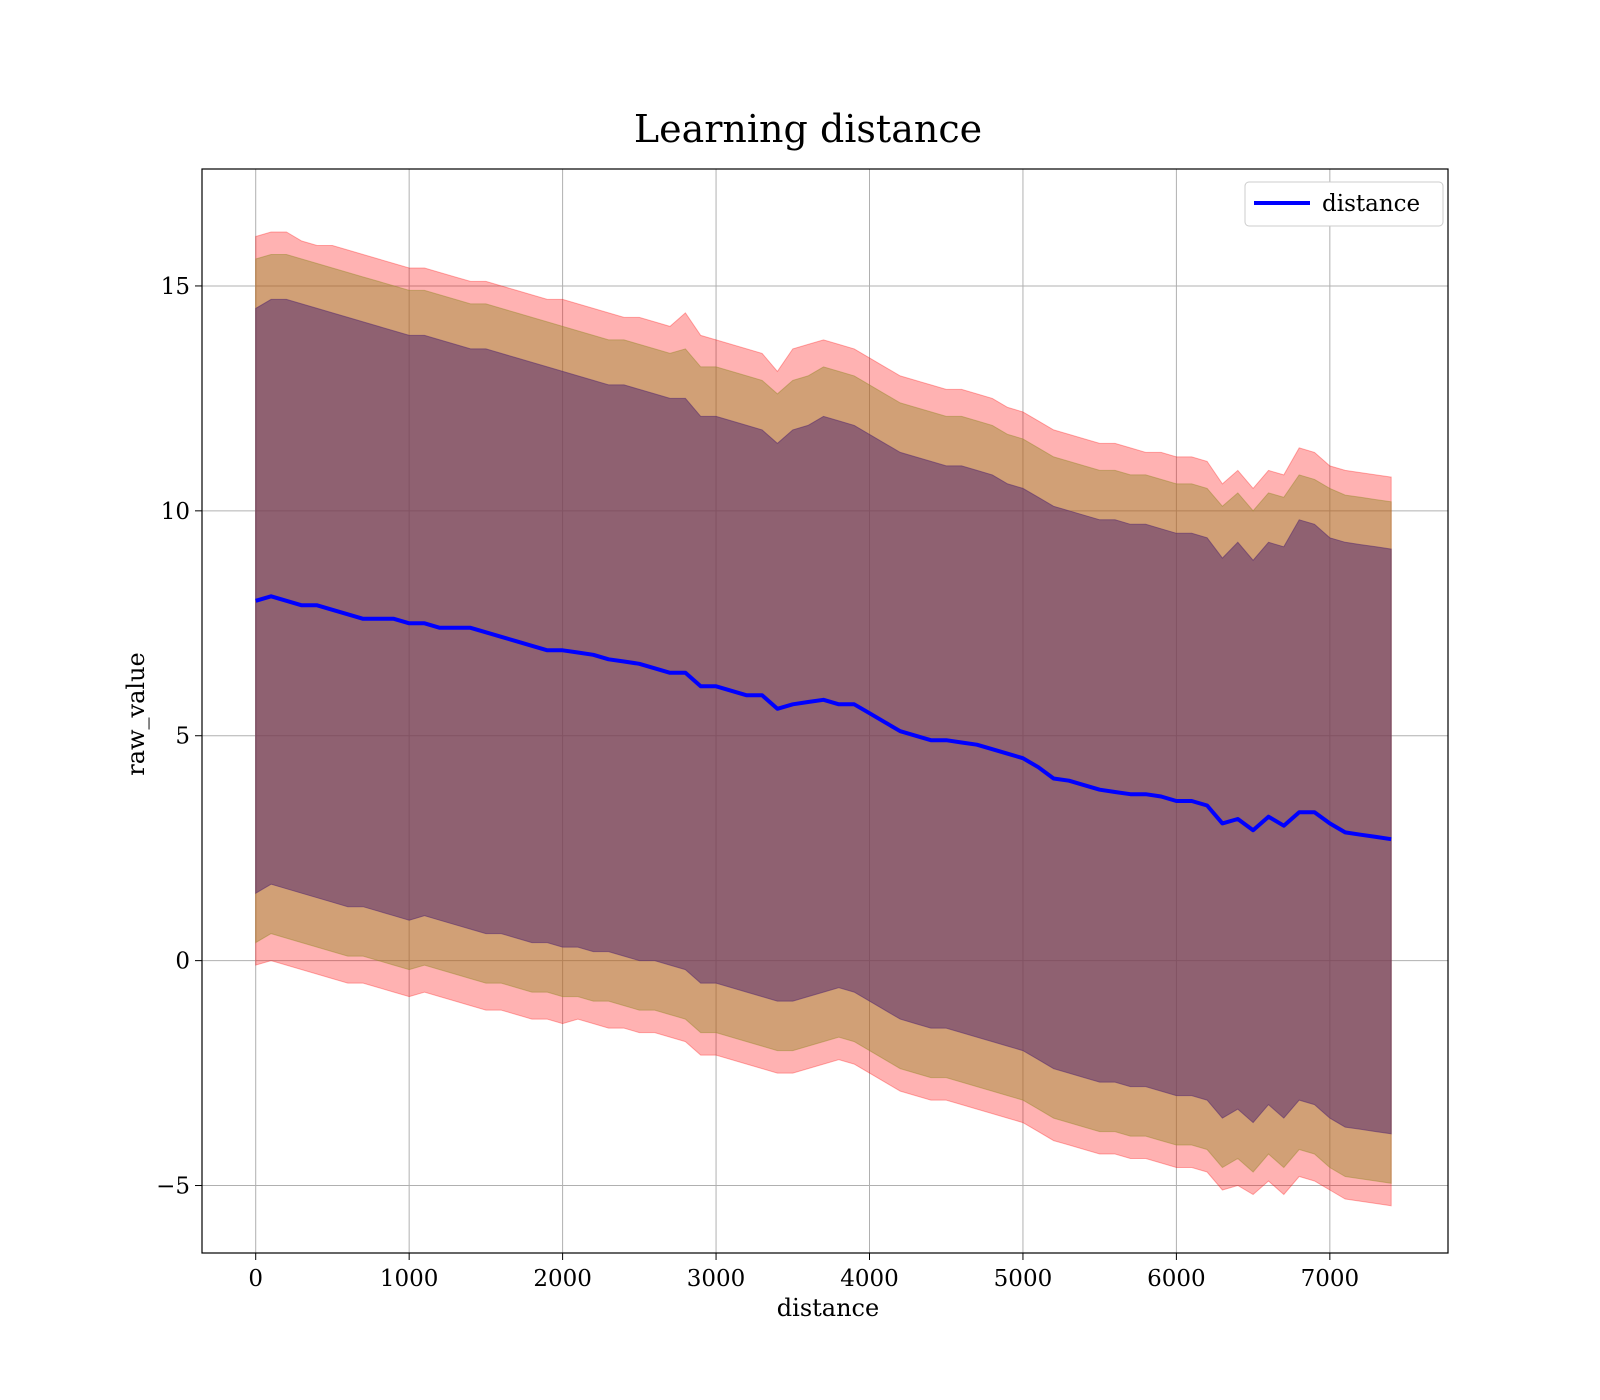 Image resolution: width=1600 pixels, height=1400 pixels. I want to click on legend-box, so click(1344, 204).